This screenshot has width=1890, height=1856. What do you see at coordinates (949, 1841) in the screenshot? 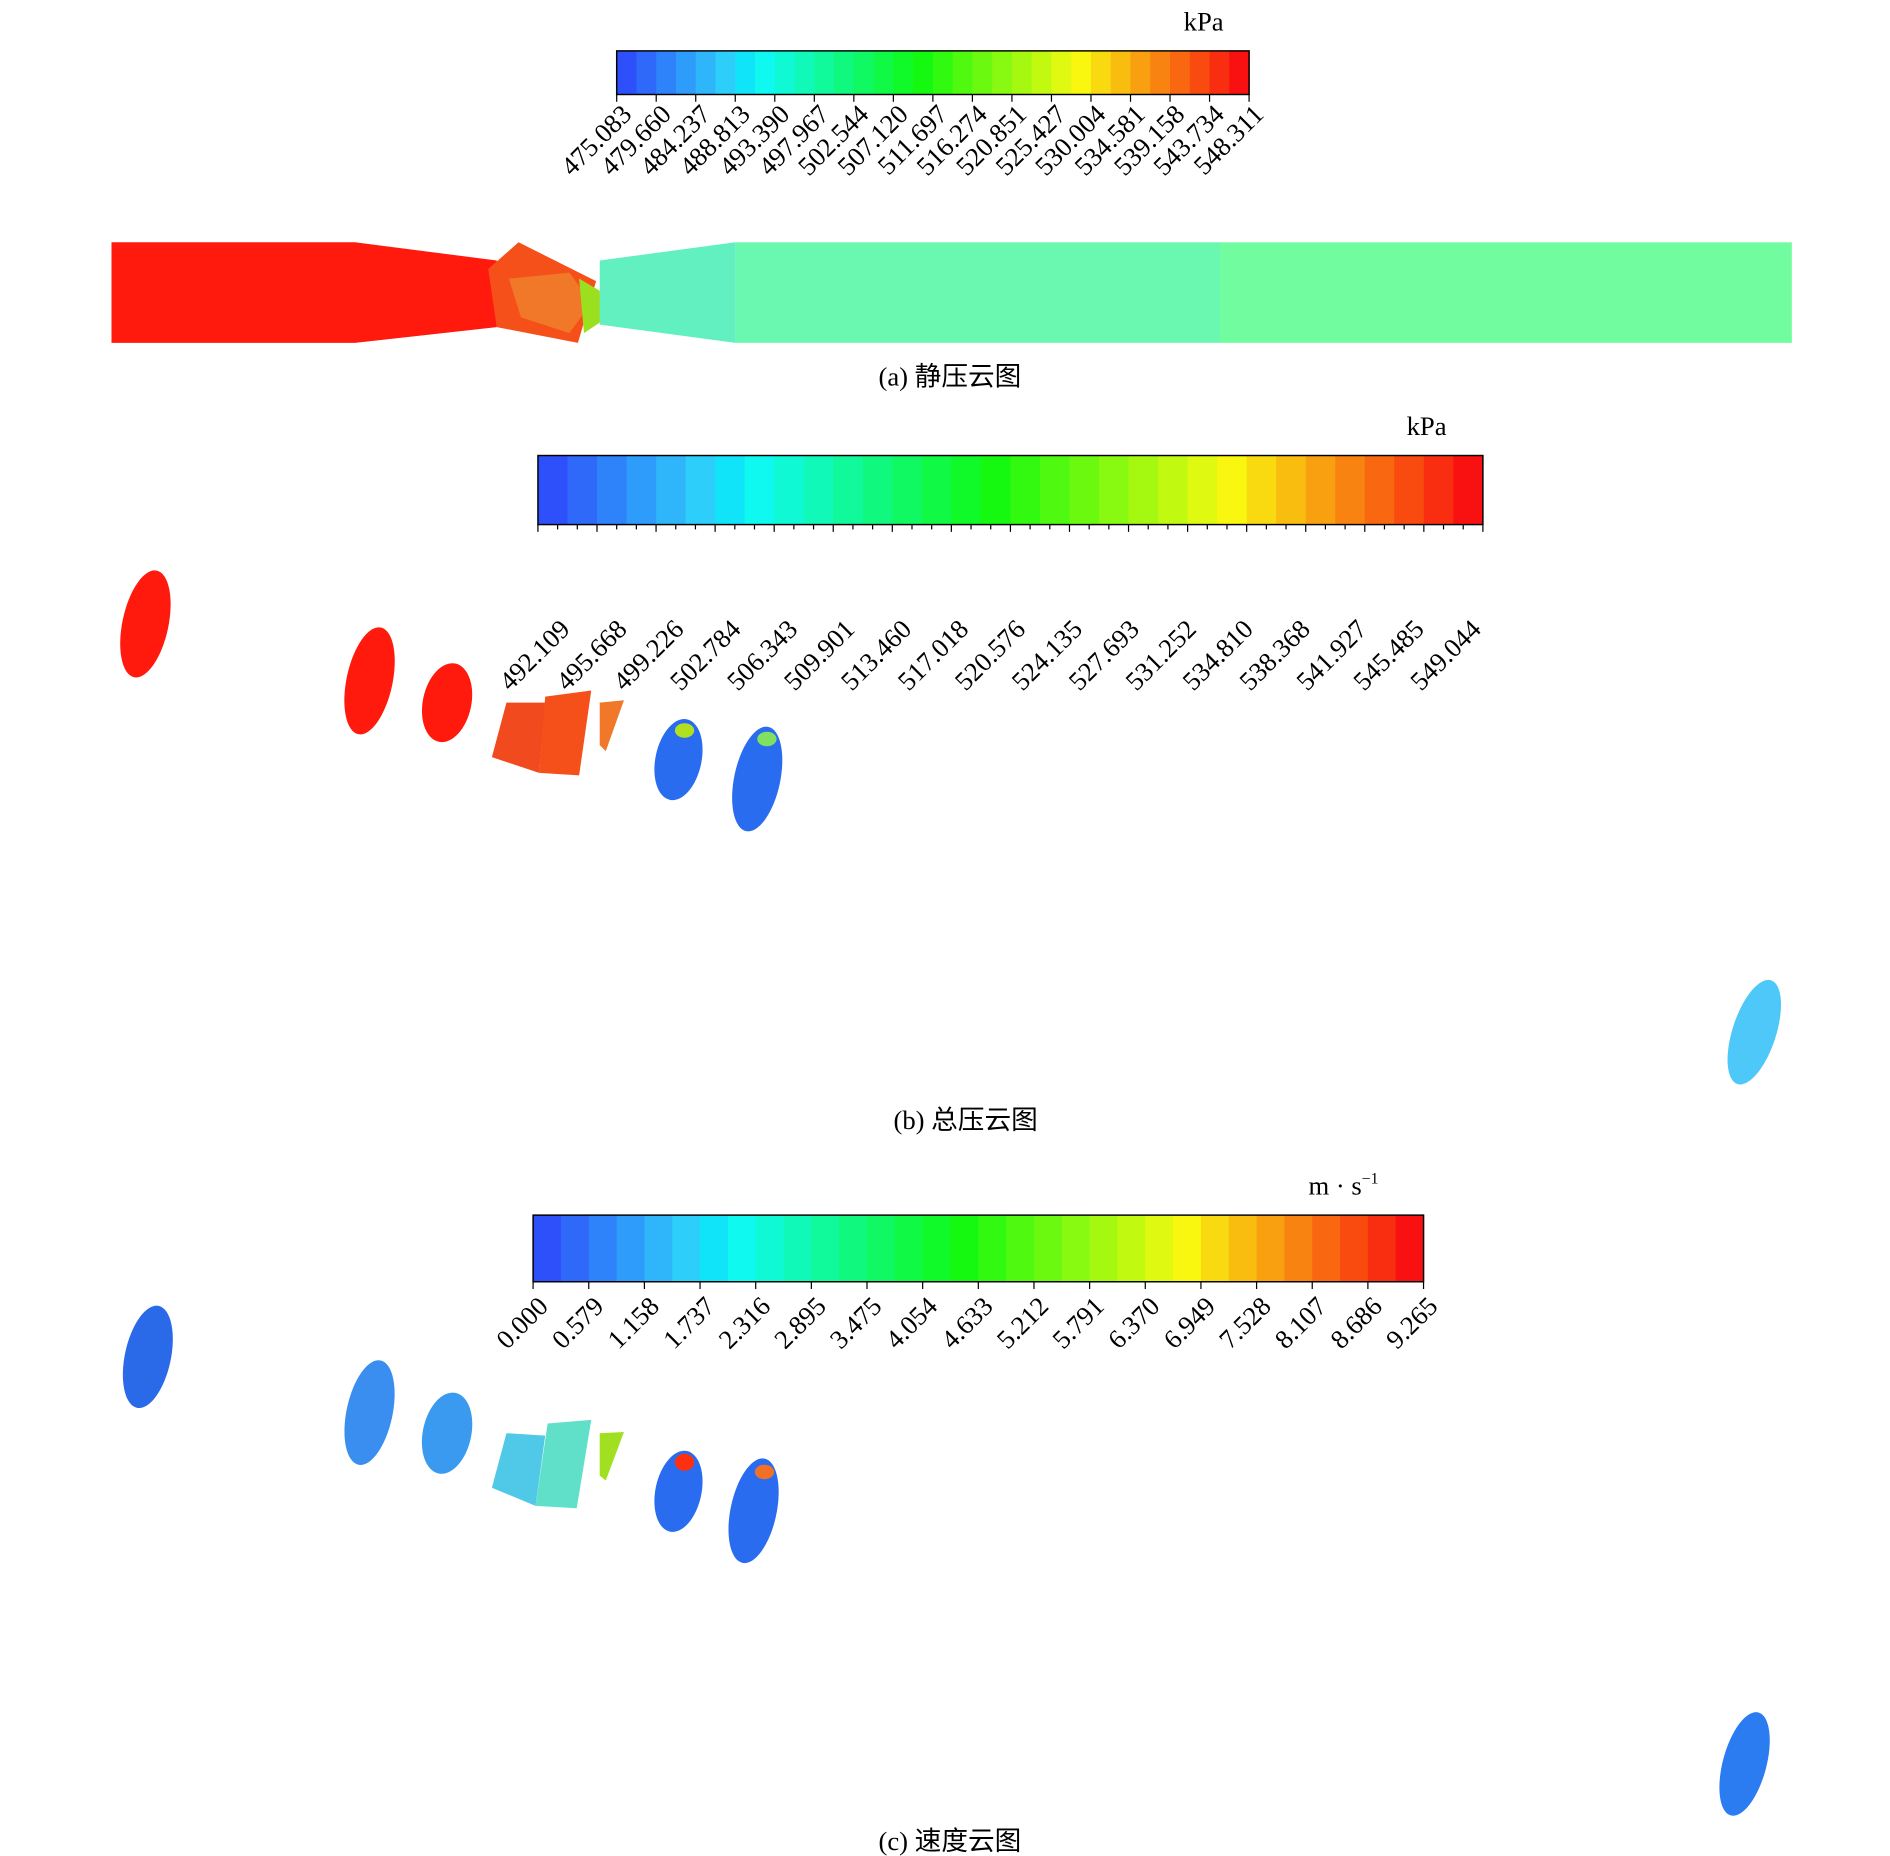
I see `caption: (c) 速度云图` at bounding box center [949, 1841].